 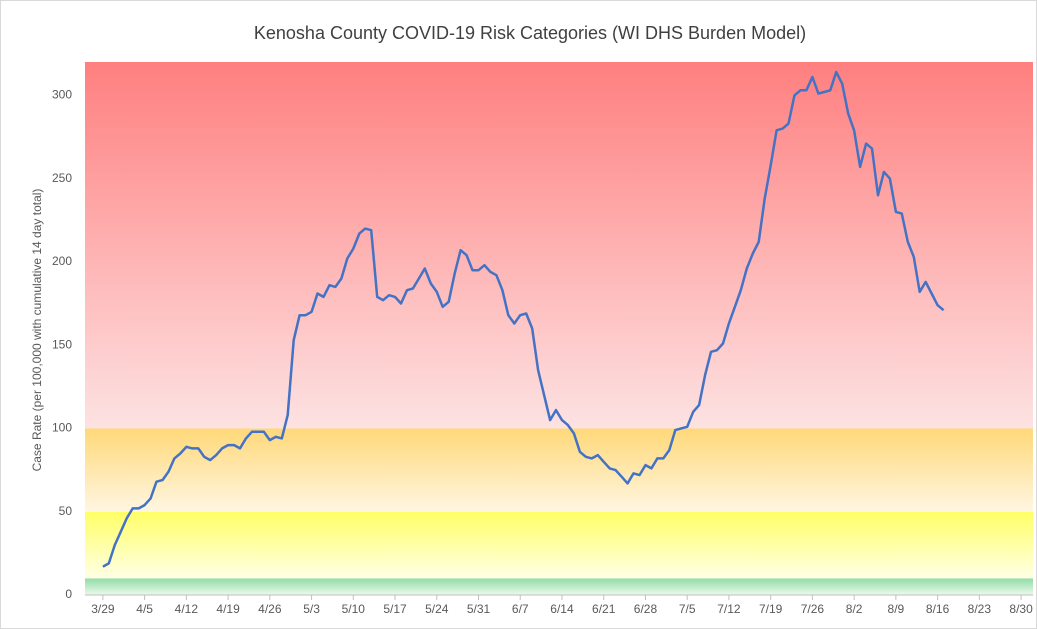 I want to click on x-tick-label: 5/24, so click(x=437, y=609).